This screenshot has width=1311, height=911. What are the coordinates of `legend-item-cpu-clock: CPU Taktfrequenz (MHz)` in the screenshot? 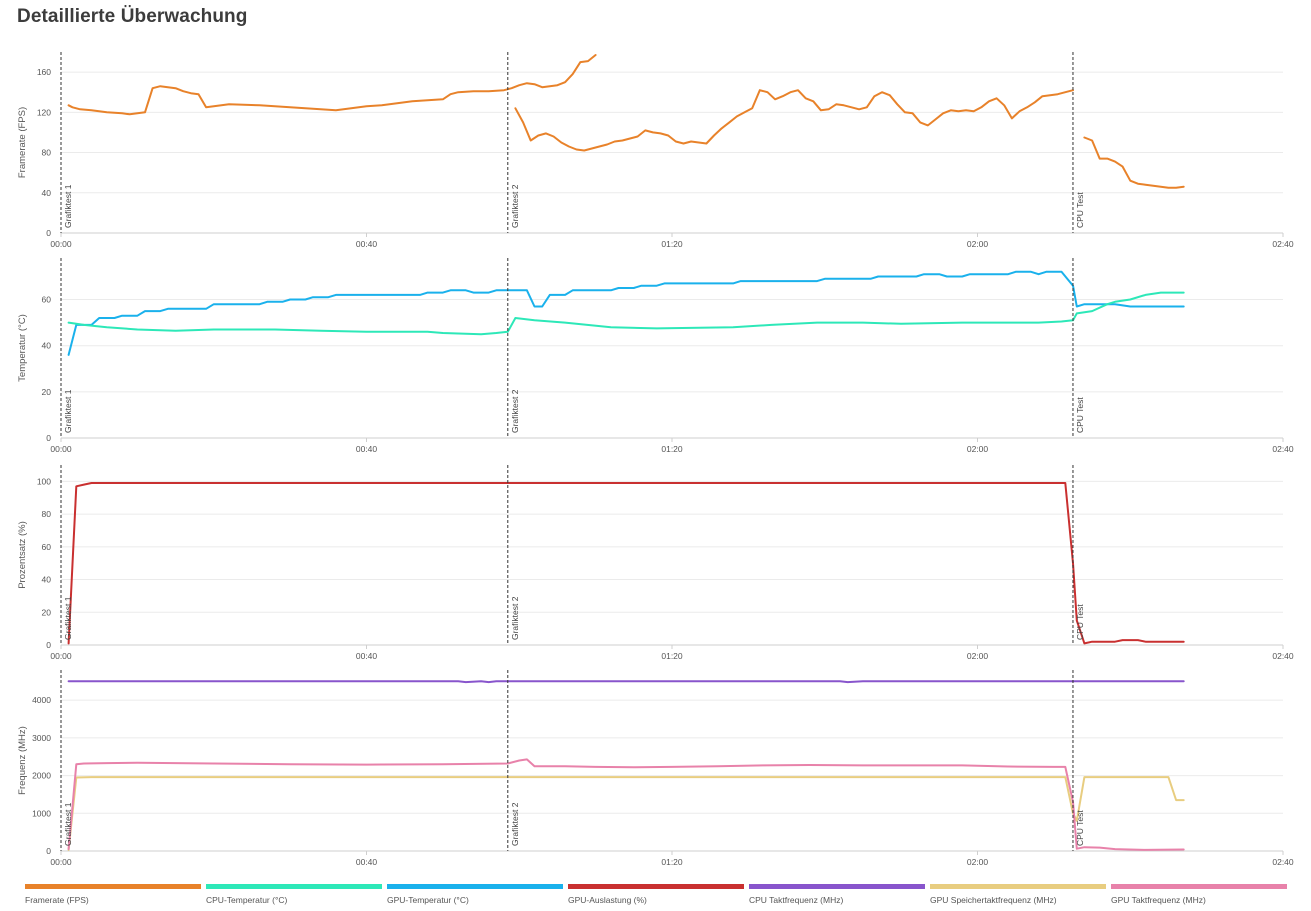 It's located at (837, 896).